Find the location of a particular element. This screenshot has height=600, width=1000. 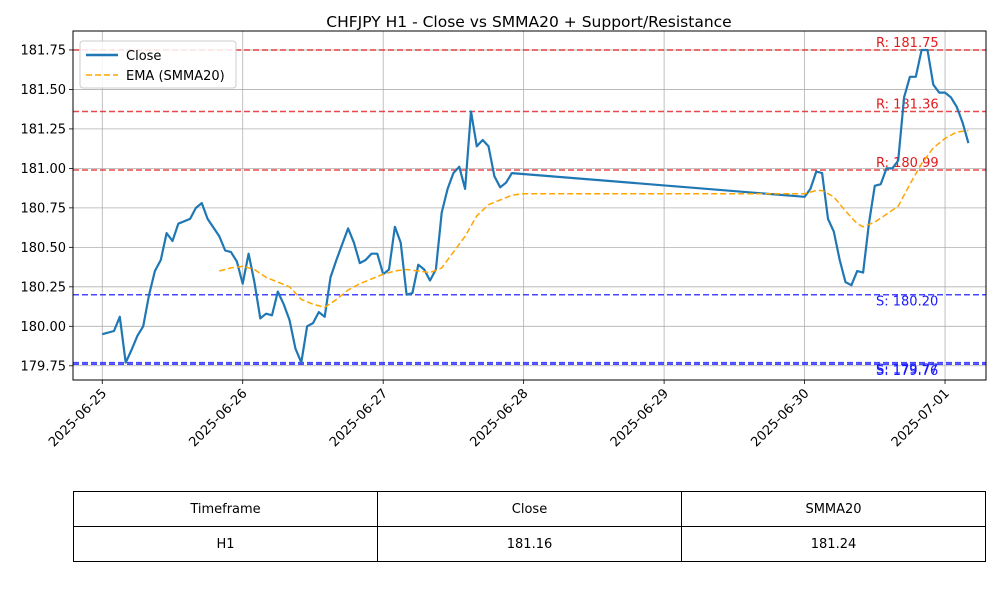

x-tick-label: 2025-06-30 is located at coordinates (780, 418).